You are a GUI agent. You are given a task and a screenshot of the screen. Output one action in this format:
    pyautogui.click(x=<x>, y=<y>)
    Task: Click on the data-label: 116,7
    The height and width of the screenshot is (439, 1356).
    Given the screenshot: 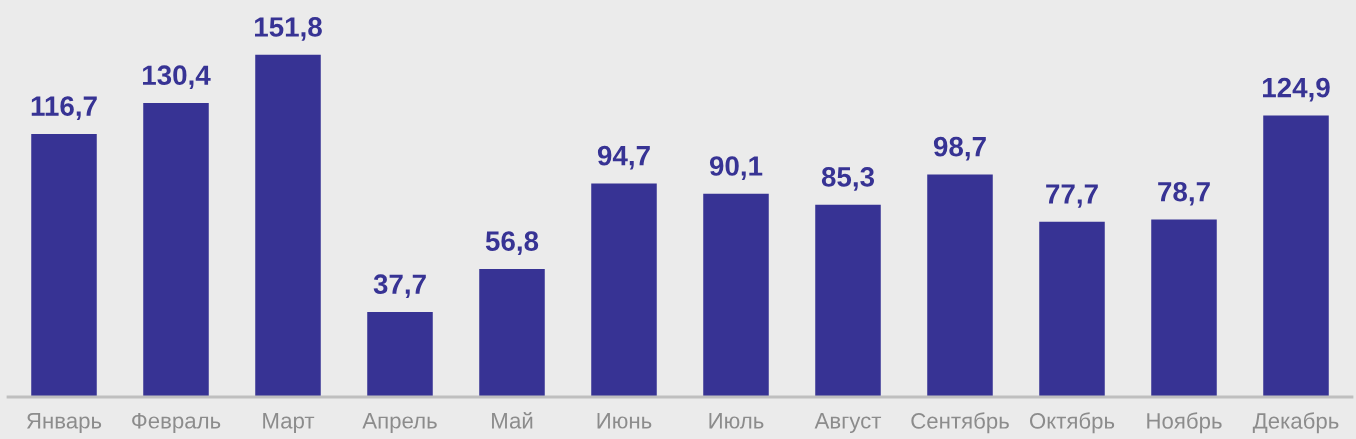 What is the action you would take?
    pyautogui.click(x=64, y=108)
    